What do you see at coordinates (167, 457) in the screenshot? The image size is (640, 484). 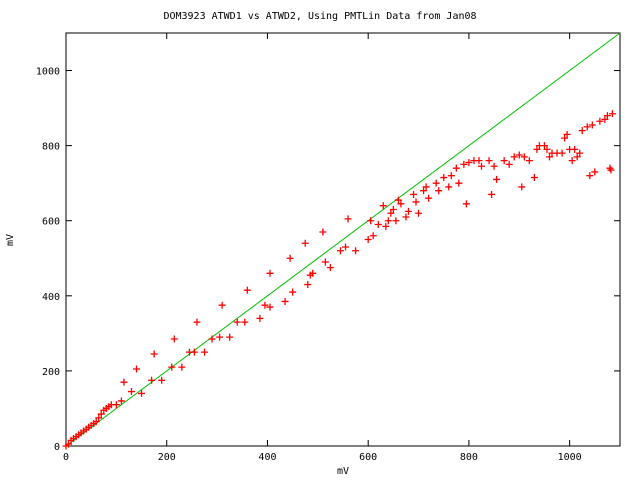 I see `x-tick-label: 200` at bounding box center [167, 457].